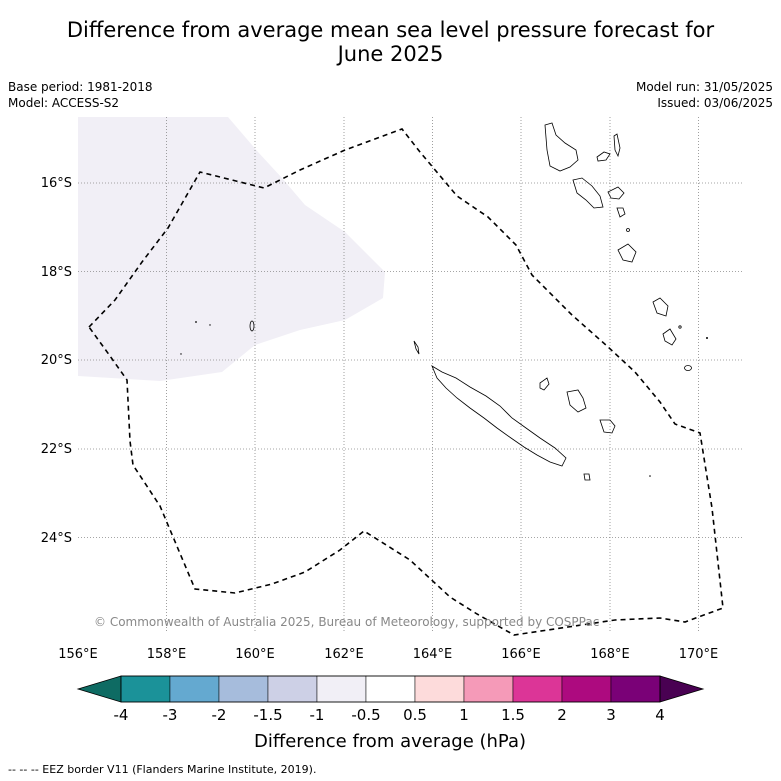 The image size is (781, 781). Describe the element at coordinates (64, 103) in the screenshot. I see `model-name: Model: ACCESS-S2` at that location.